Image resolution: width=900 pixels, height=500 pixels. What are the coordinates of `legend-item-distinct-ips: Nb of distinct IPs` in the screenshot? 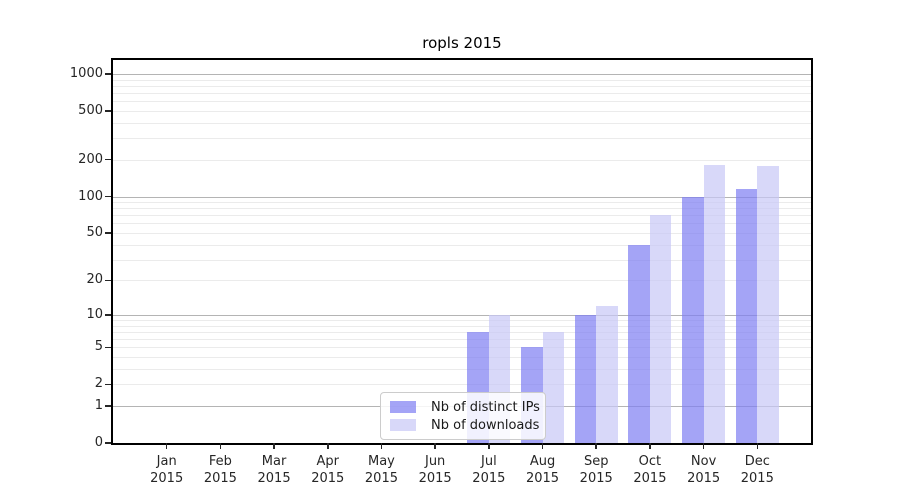 It's located at (463, 407).